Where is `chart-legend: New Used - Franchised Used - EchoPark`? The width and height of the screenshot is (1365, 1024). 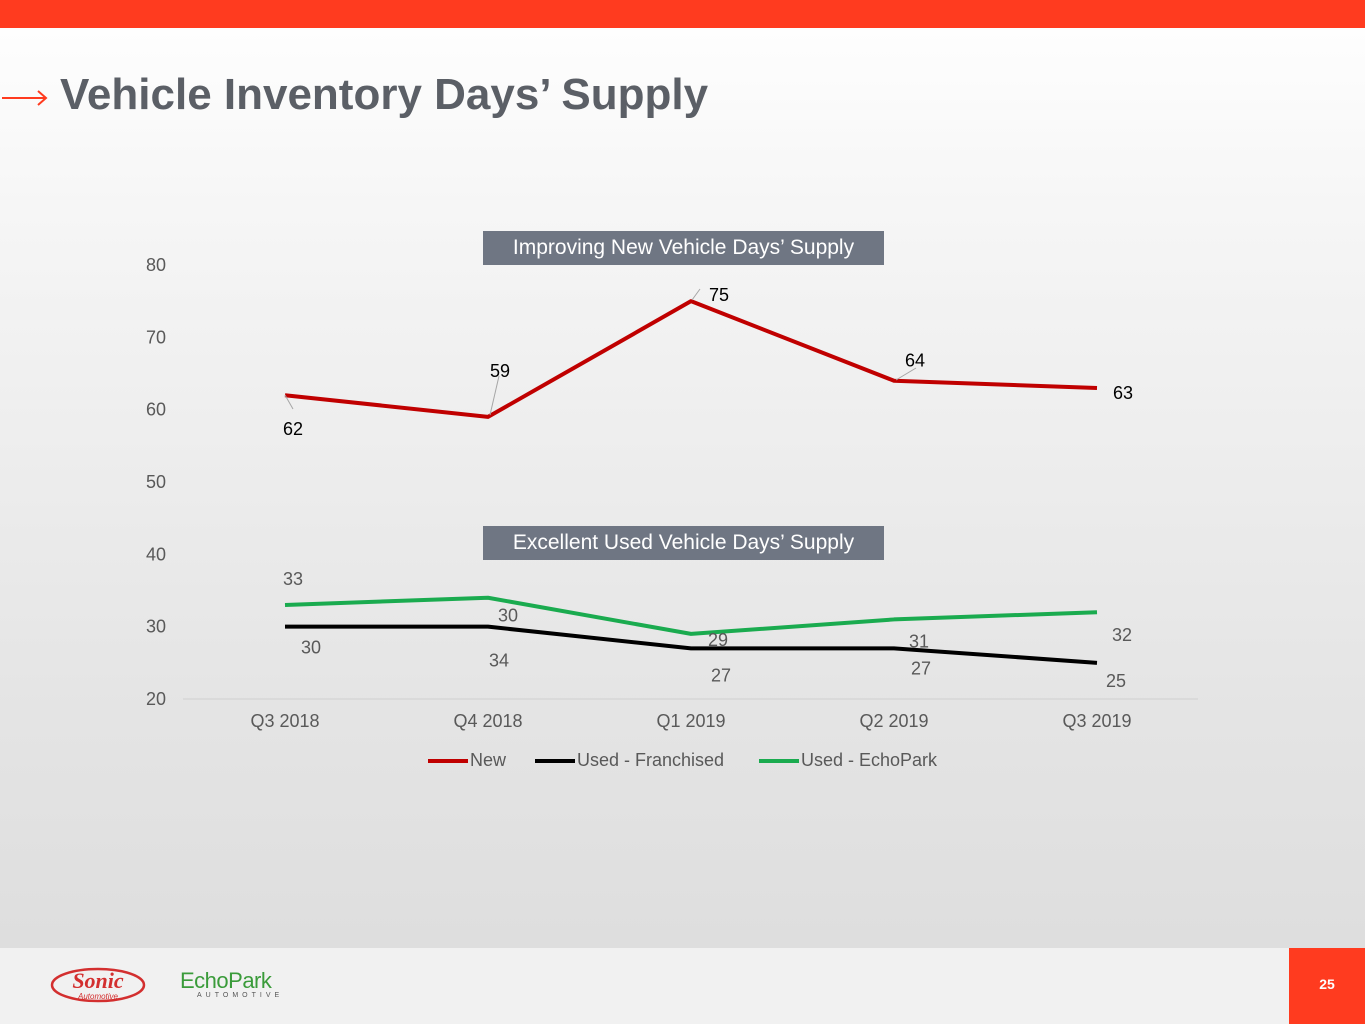
chart-legend: New Used - Franchised Used - EchoPark is located at coordinates (682, 761).